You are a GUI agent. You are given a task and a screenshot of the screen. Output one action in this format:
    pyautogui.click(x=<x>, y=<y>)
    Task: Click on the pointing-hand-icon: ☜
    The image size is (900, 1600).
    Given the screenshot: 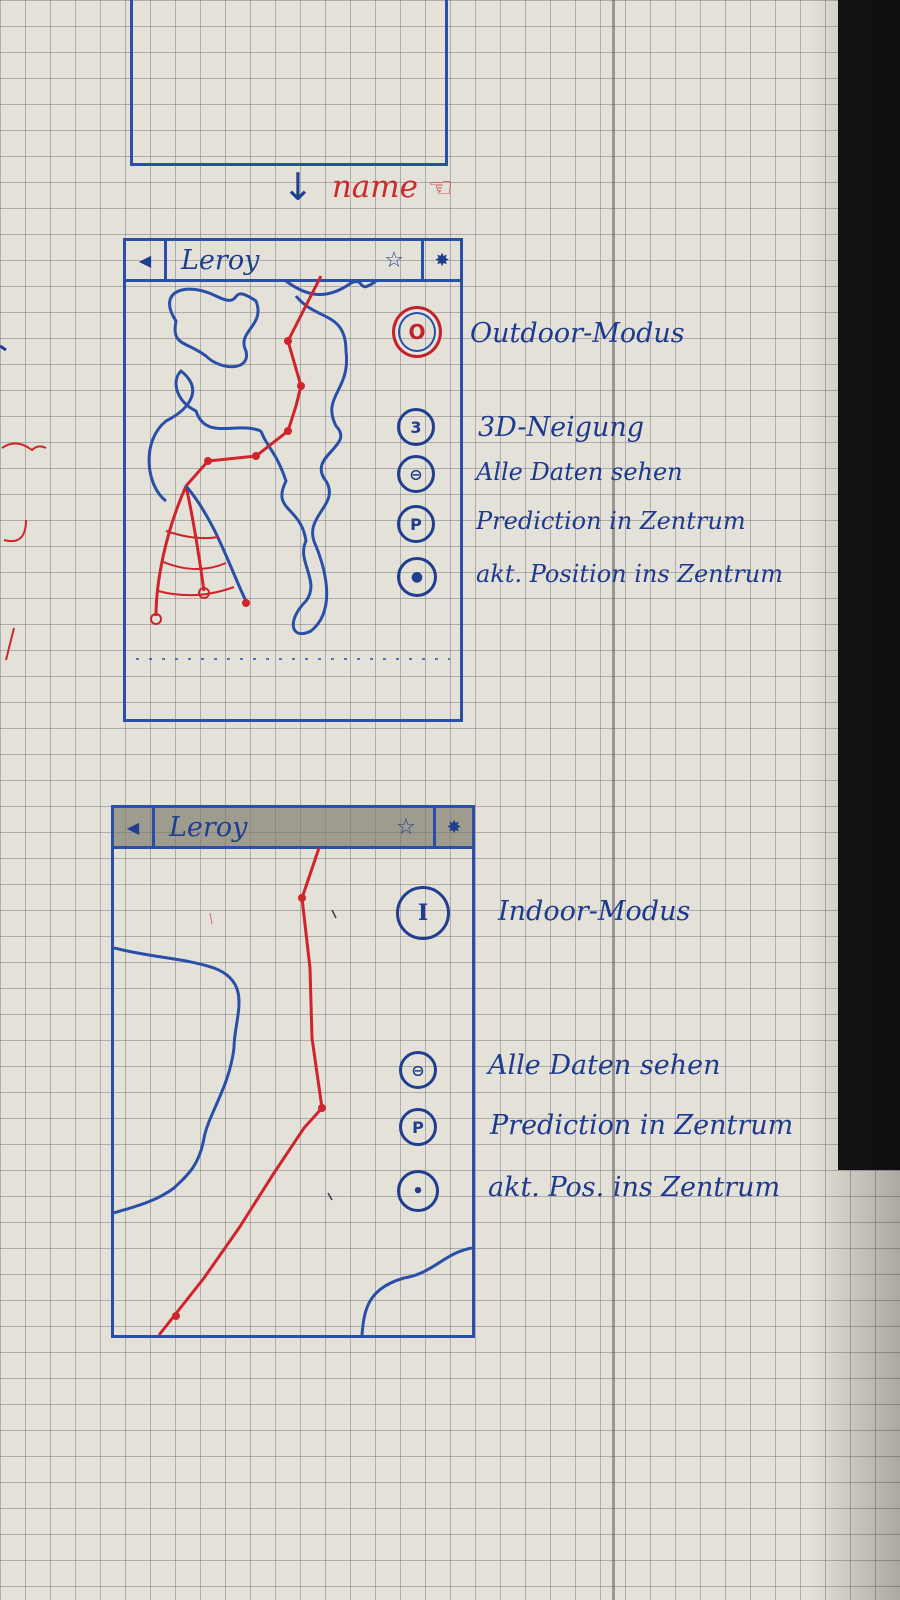 What is the action you would take?
    pyautogui.click(x=441, y=187)
    